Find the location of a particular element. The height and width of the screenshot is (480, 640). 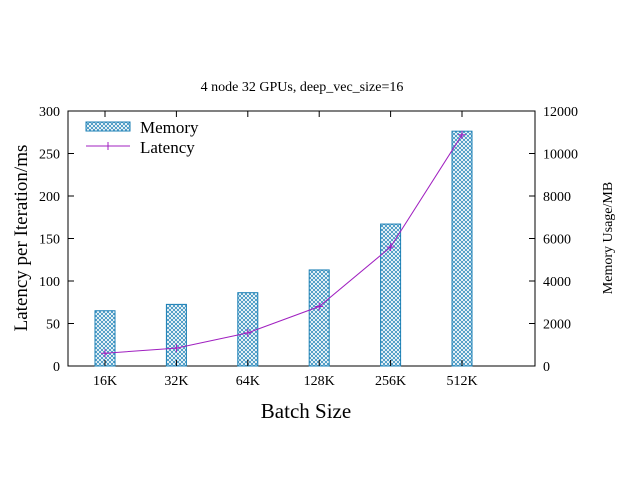

left-y-tick-label: 300 is located at coordinates (49, 112).